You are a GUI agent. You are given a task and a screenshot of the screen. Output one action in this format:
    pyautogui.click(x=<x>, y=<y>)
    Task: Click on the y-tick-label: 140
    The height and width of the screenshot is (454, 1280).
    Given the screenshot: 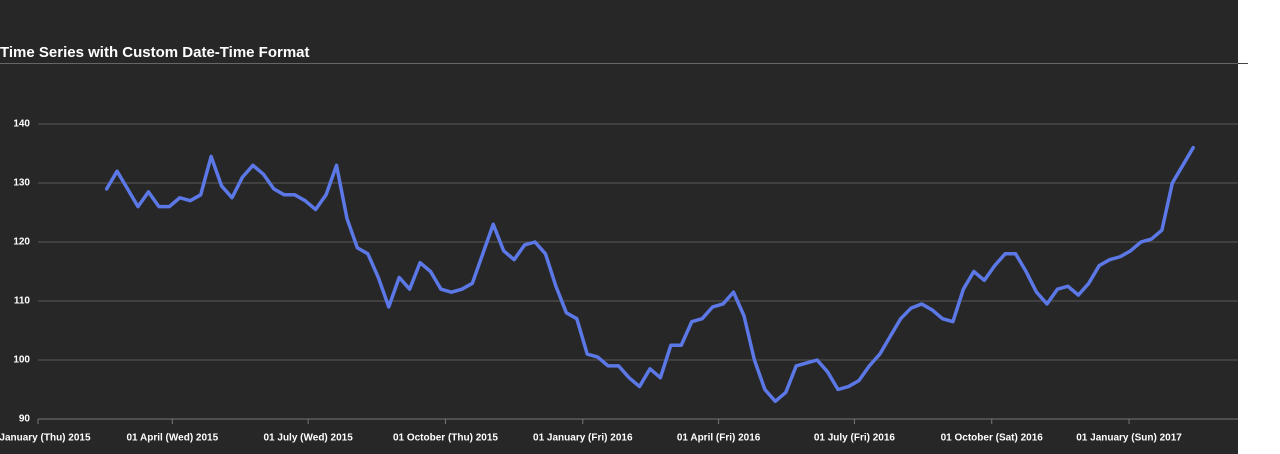 What is the action you would take?
    pyautogui.click(x=21, y=124)
    